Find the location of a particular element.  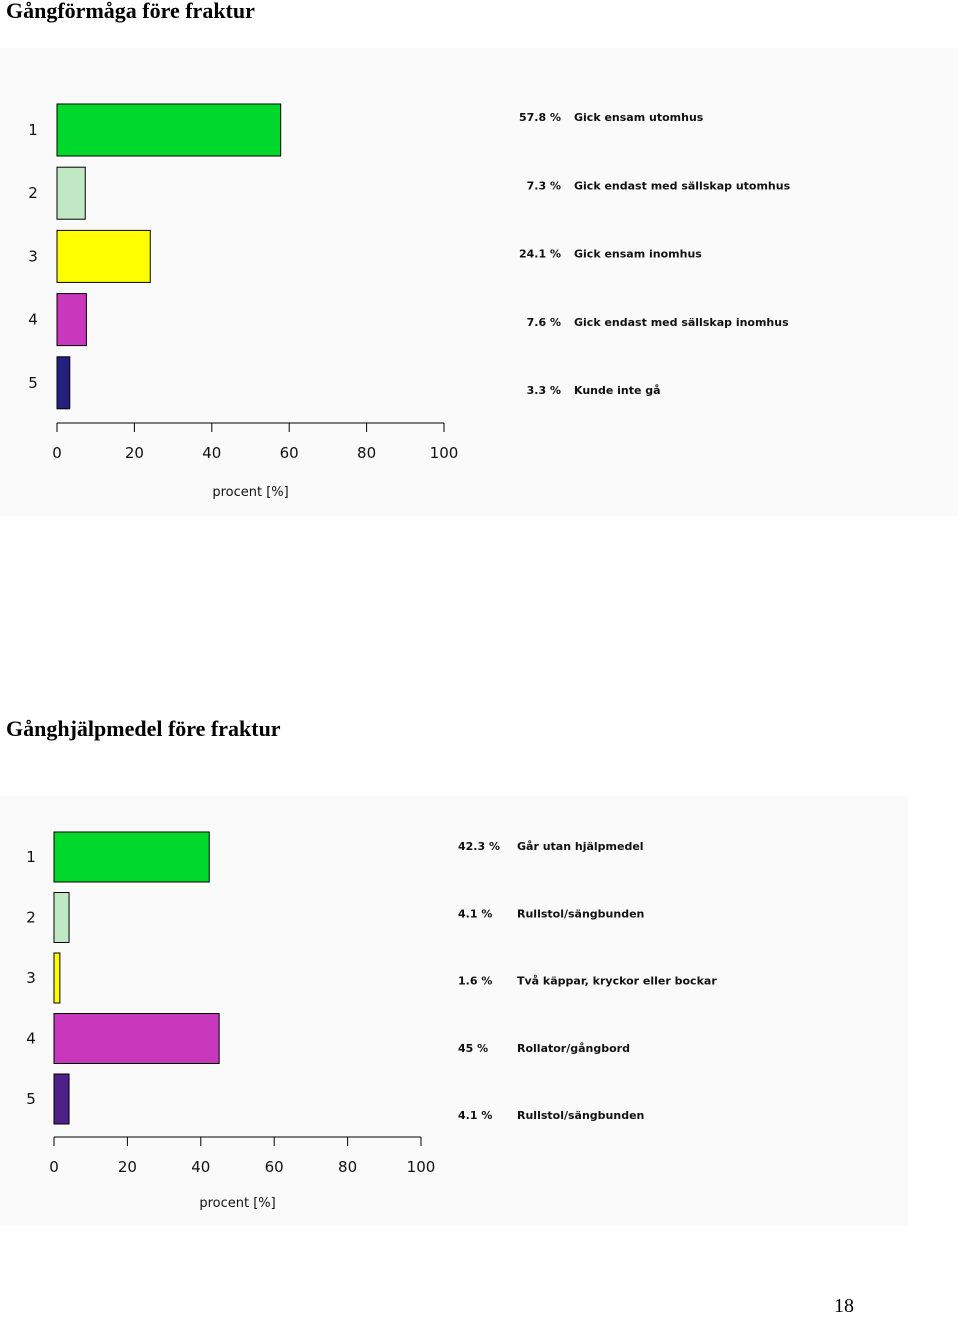

value-label: 57.8 % is located at coordinates (540, 117).